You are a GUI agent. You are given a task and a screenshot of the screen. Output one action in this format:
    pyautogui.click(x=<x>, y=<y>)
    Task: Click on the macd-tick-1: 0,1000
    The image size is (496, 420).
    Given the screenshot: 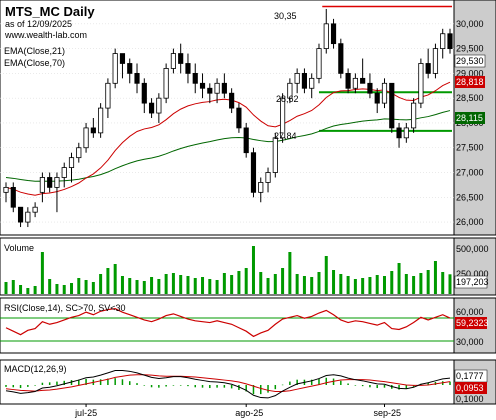 What is the action you would take?
    pyautogui.click(x=470, y=399)
    